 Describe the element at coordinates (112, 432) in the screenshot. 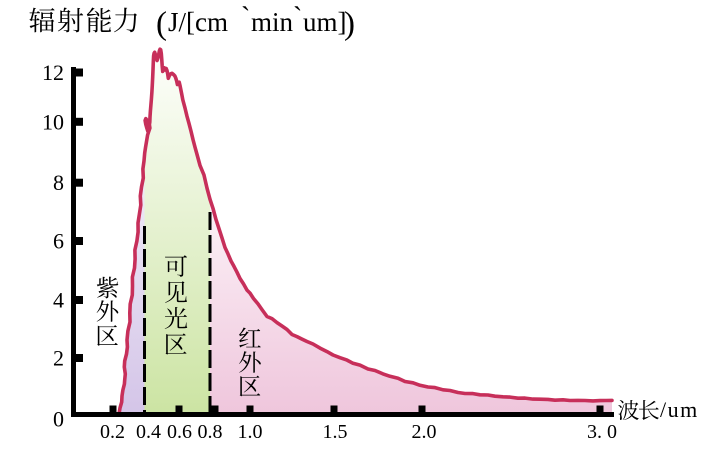

I see `svg-text: 0.2` at that location.